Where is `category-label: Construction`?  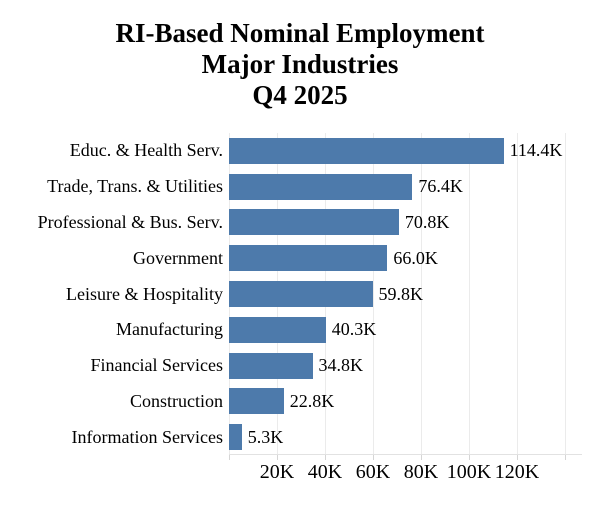
category-label: Construction is located at coordinates (176, 400).